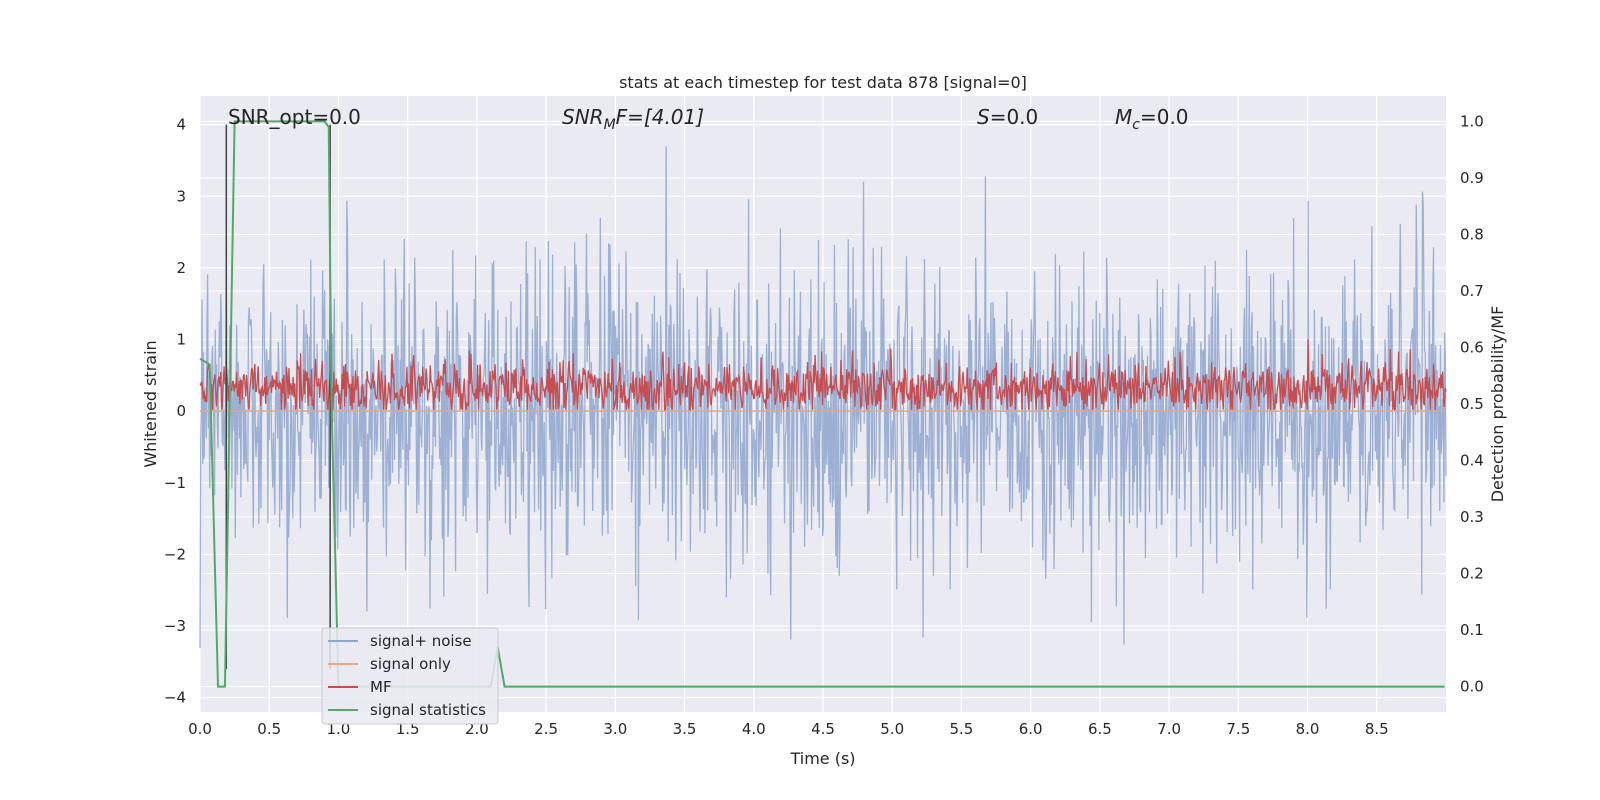 Image resolution: width=1600 pixels, height=800 pixels. Describe the element at coordinates (1169, 729) in the screenshot. I see `x-tick-label: 7.0` at that location.